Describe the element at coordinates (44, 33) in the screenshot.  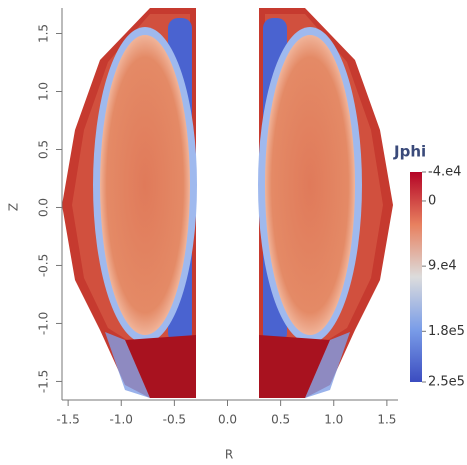
I see `y-tick-label: 1.5` at that location.